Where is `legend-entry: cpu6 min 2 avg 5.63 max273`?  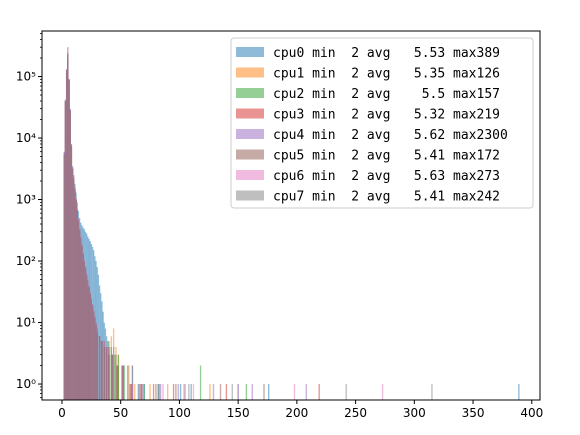
legend-entry: cpu6 min 2 avg 5.63 max273 is located at coordinates (386, 176).